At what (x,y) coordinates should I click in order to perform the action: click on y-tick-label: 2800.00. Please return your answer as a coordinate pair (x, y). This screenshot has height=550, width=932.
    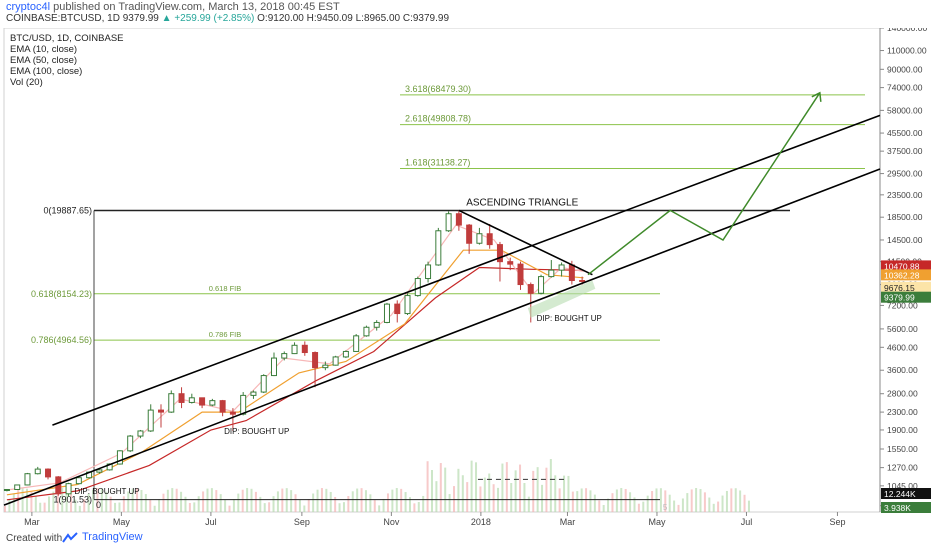
    Looking at the image, I should click on (902, 394).